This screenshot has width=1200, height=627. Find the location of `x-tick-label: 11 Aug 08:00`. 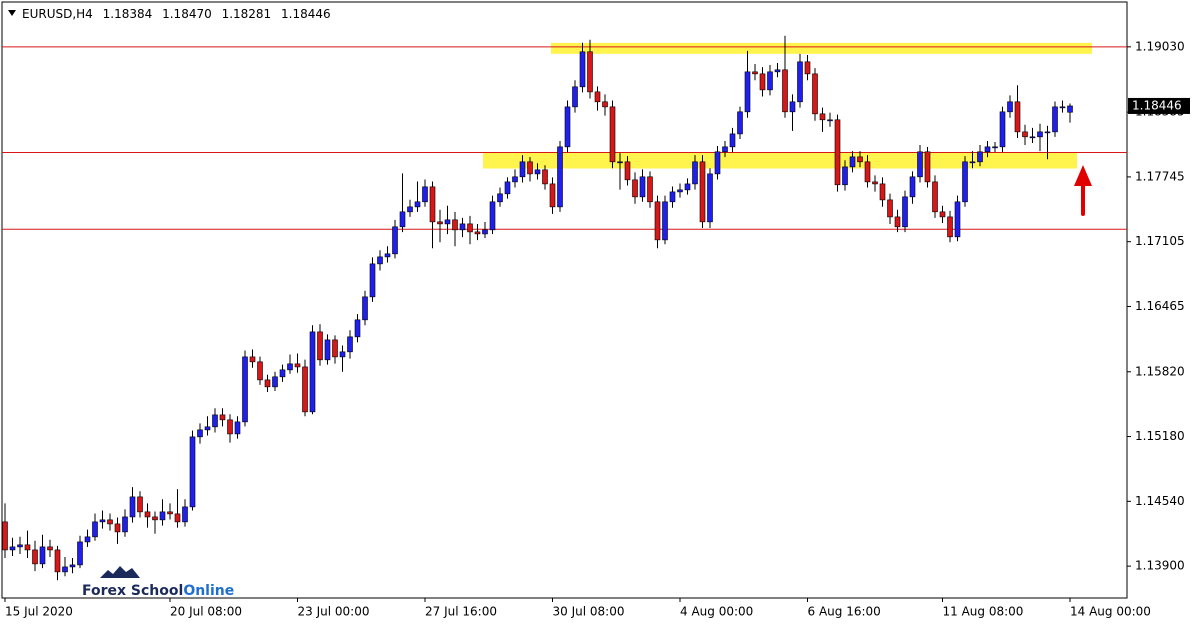

x-tick-label: 11 Aug 08:00 is located at coordinates (983, 612).